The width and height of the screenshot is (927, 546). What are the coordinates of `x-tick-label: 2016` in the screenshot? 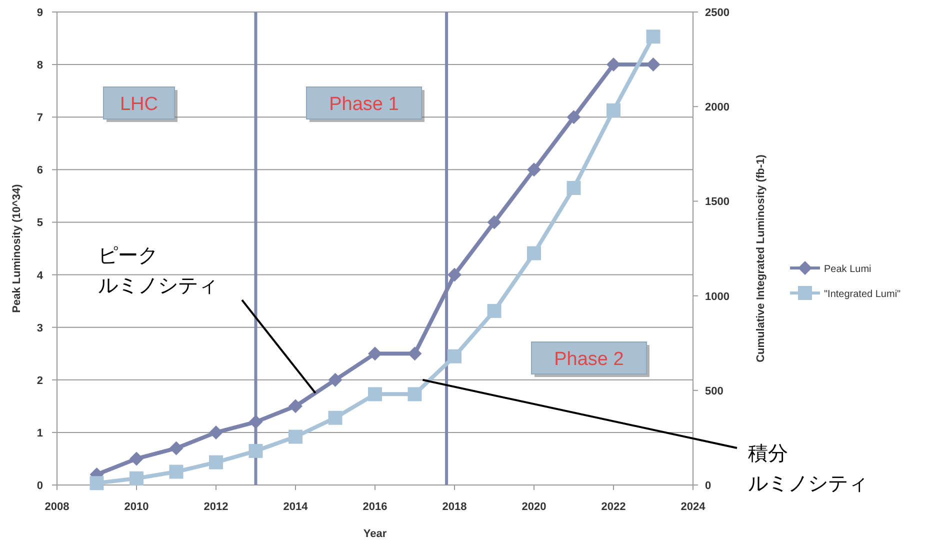 It's located at (375, 507).